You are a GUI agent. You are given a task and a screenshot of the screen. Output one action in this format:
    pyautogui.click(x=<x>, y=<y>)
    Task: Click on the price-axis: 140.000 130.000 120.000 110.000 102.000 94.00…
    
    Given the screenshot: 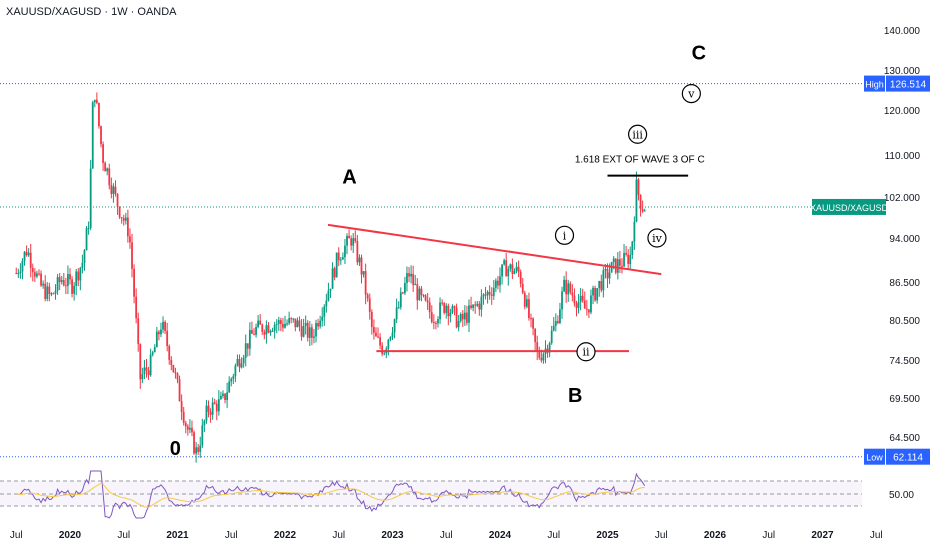 What is the action you would take?
    pyautogui.click(x=902, y=263)
    